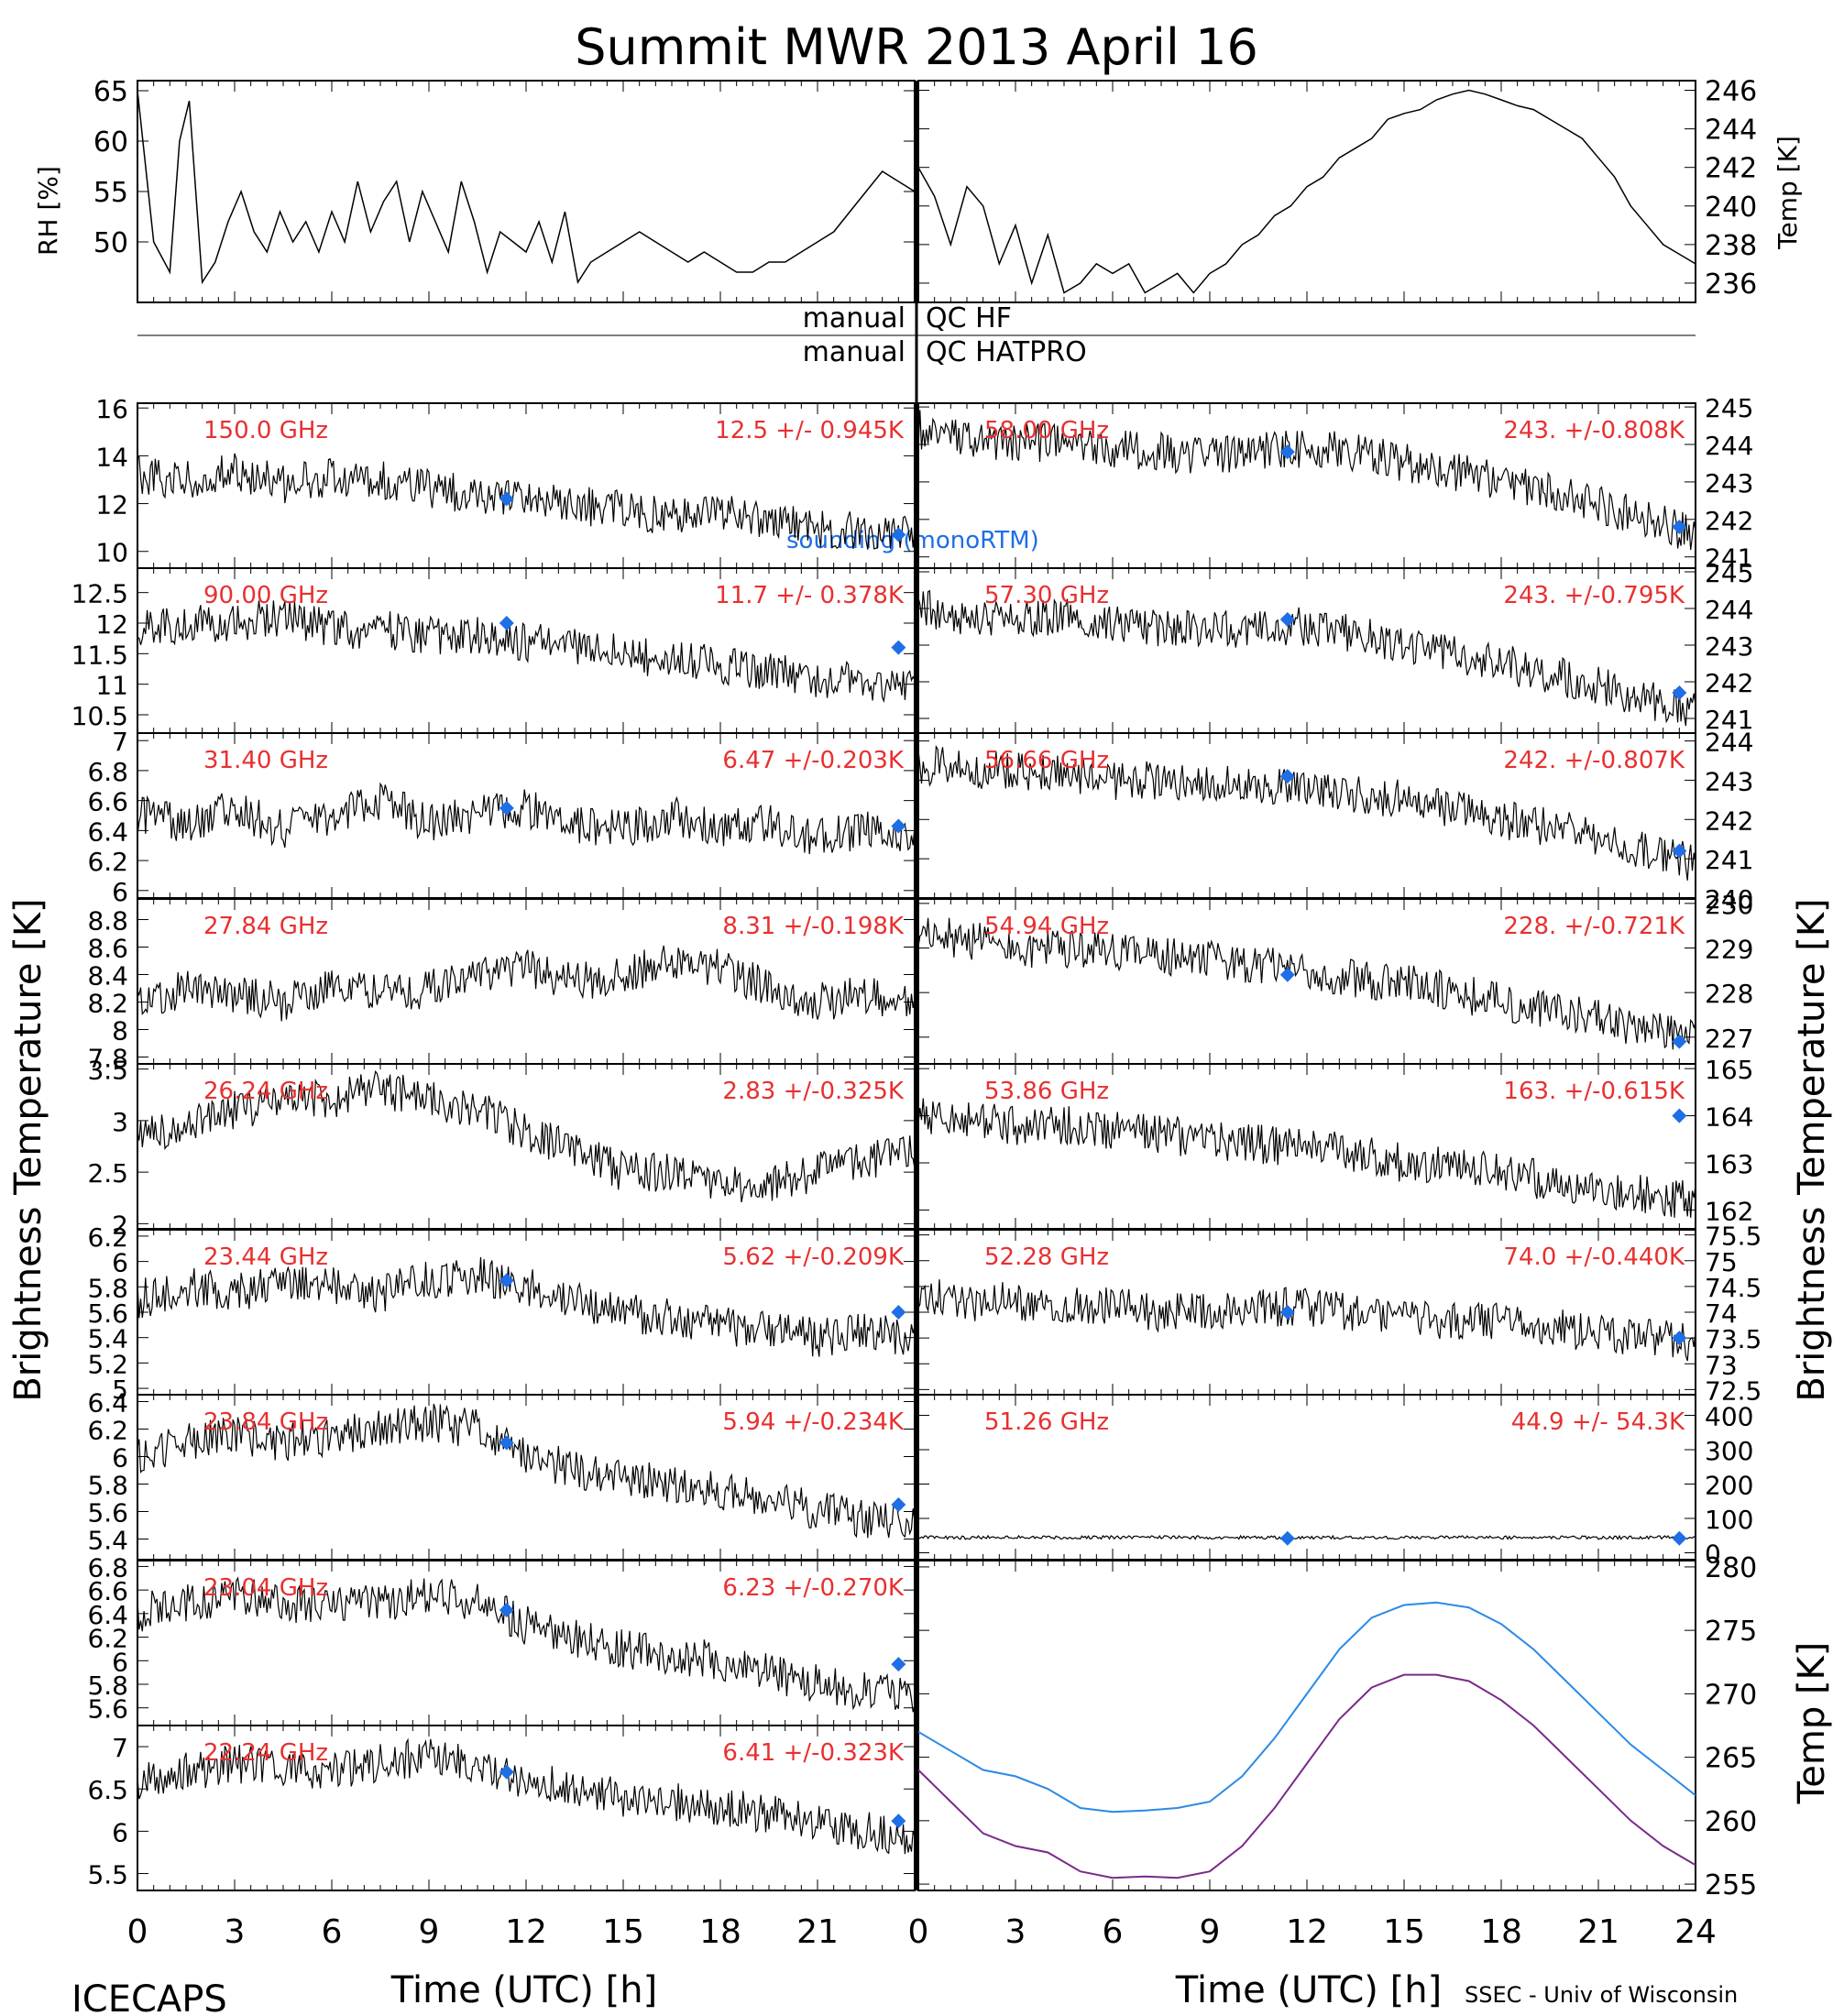 This screenshot has width=1833, height=2016. What do you see at coordinates (1733, 1288) in the screenshot?
I see `y-tick-label: 74.5` at bounding box center [1733, 1288].